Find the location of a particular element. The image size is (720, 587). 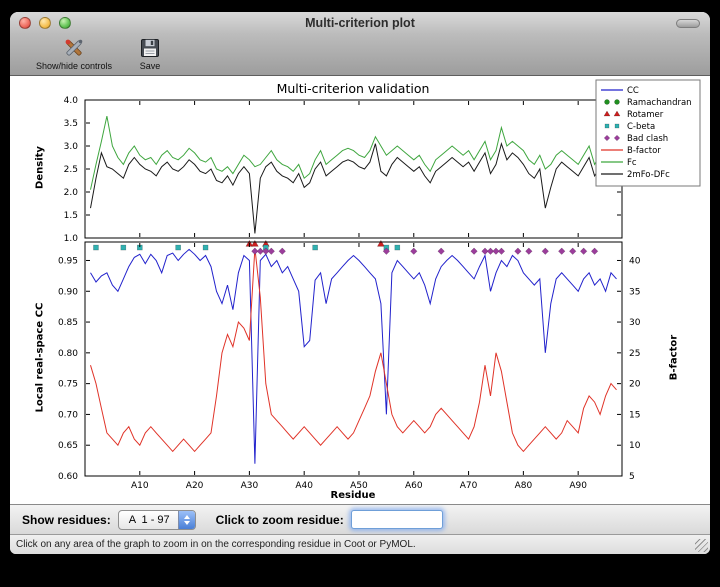

2mfo-dfc-line is located at coordinates (353, 186).